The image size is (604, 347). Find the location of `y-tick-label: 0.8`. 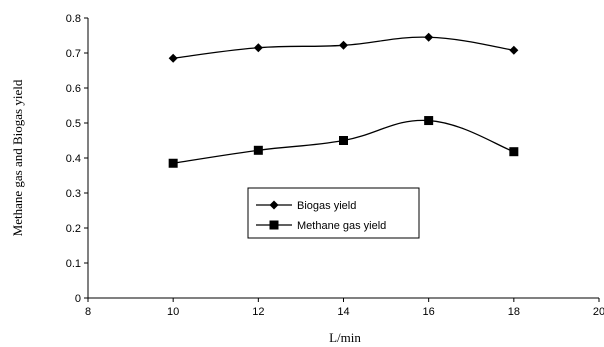

y-tick-label: 0.8 is located at coordinates (73, 19).